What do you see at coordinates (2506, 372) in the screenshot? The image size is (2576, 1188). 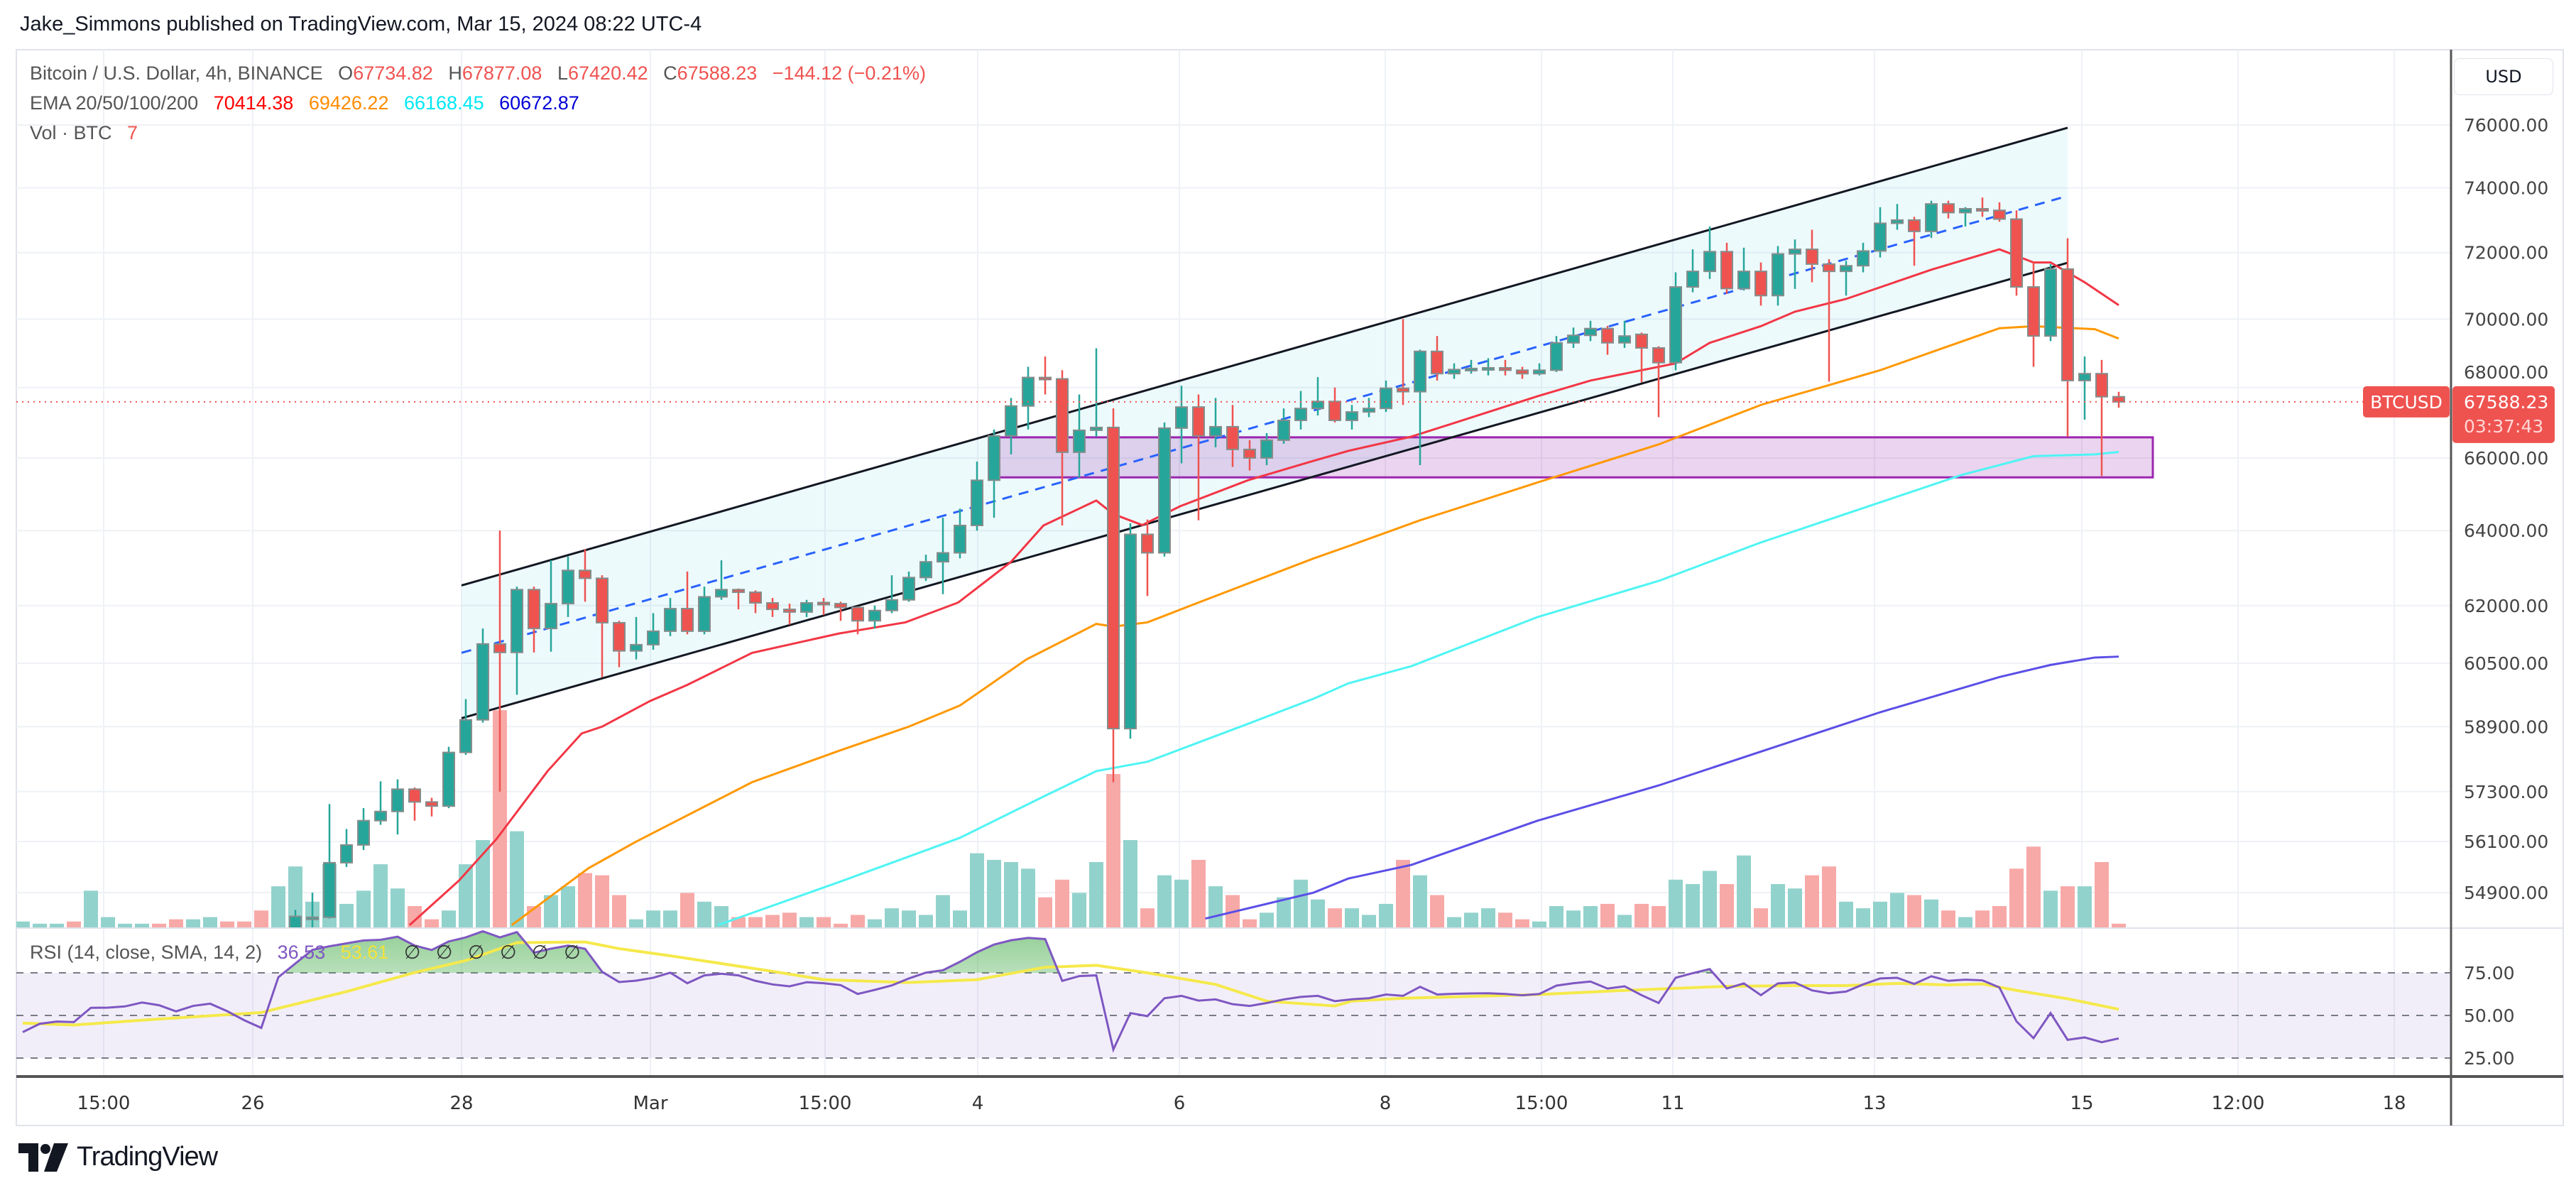 I see `price-axis-label: 68000.00` at bounding box center [2506, 372].